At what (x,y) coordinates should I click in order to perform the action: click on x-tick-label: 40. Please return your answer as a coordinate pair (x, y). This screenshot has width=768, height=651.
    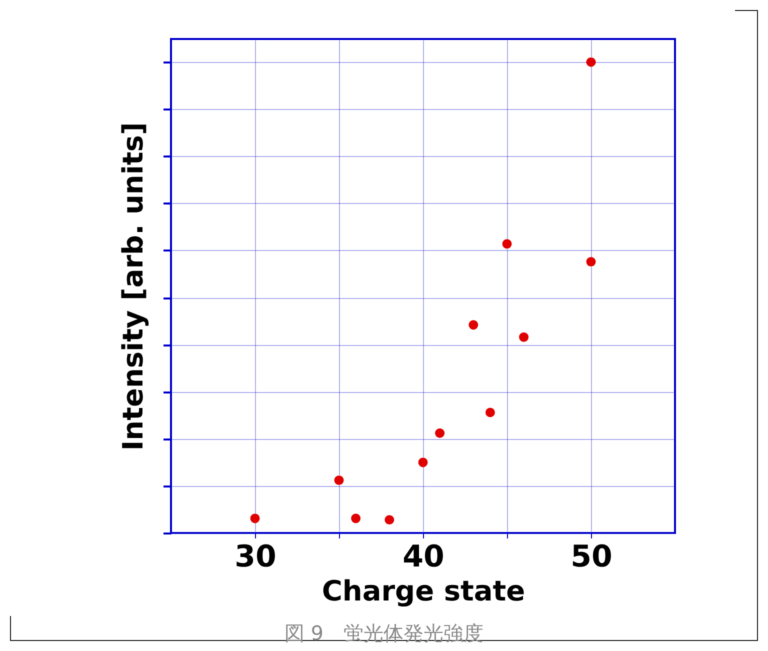
    Looking at the image, I should click on (423, 557).